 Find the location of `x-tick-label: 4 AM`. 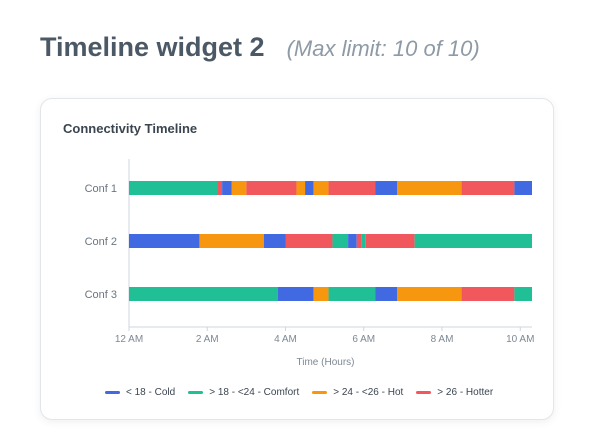

x-tick-label: 4 AM is located at coordinates (285, 339).